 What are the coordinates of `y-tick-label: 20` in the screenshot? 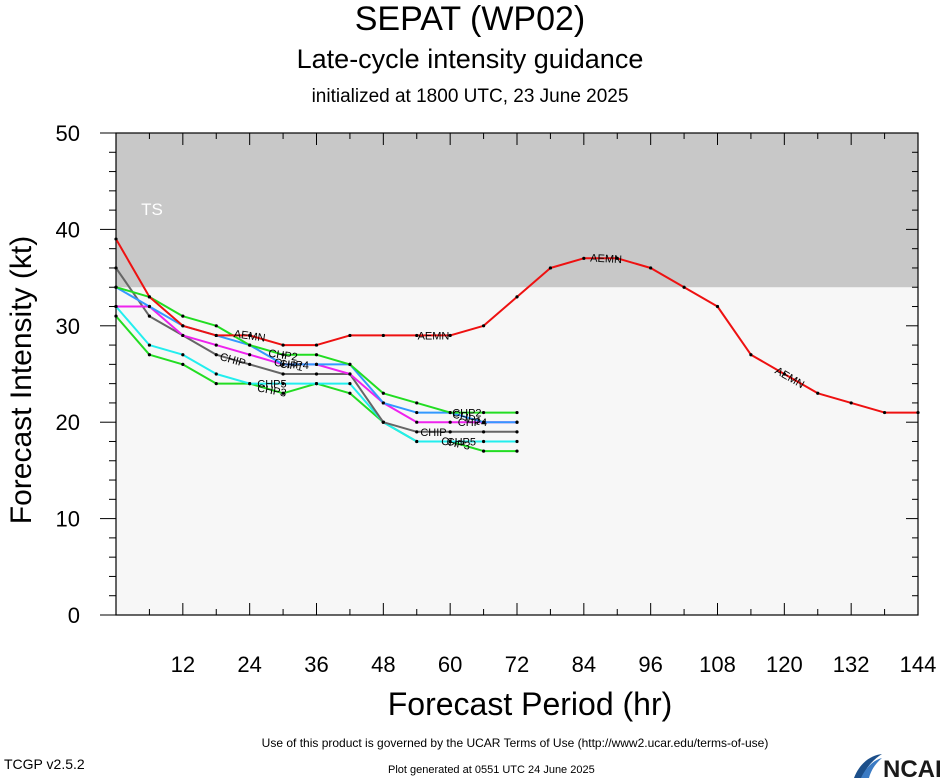 It's located at (68, 422).